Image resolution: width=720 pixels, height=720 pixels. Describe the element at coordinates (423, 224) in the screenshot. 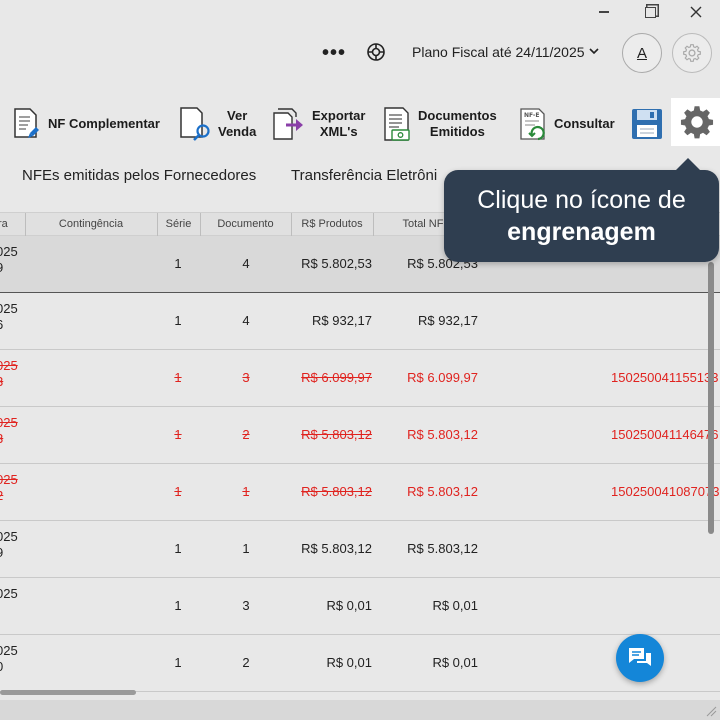

I see `column-header-total: Total NF` at that location.